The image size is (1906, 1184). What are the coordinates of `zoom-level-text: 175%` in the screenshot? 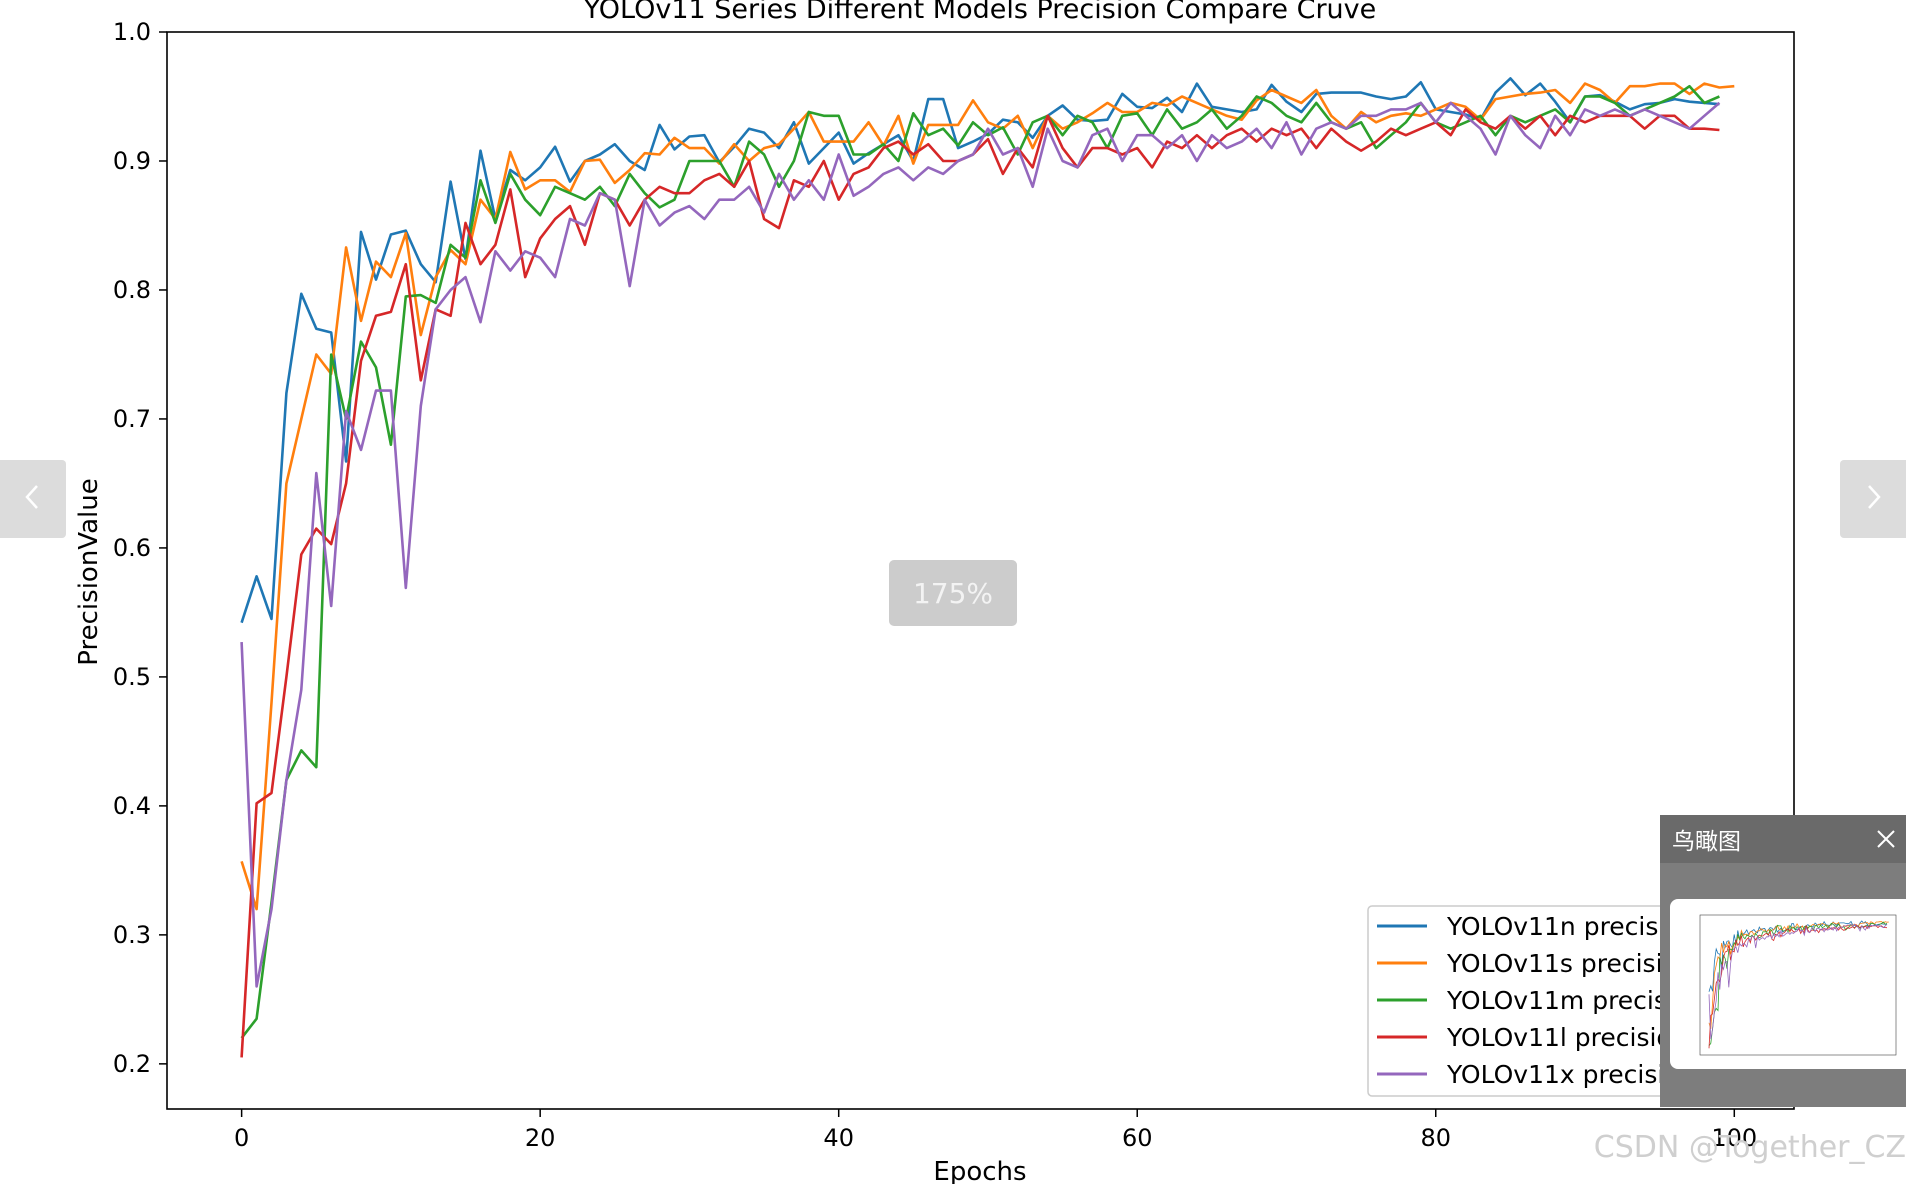 It's located at (953, 593).